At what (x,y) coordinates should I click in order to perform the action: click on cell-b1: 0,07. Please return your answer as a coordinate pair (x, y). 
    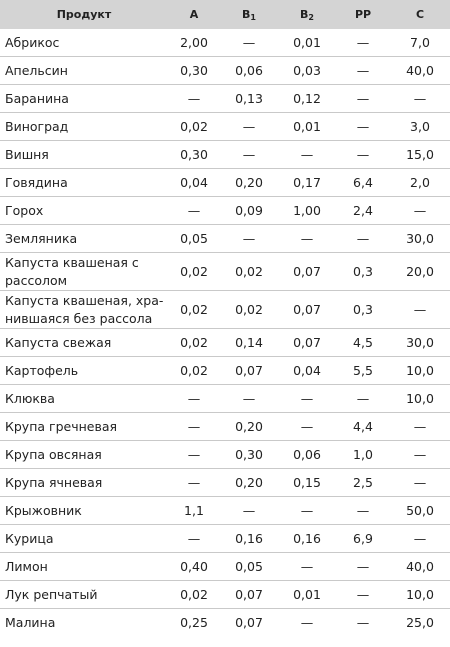
    Looking at the image, I should click on (249, 594).